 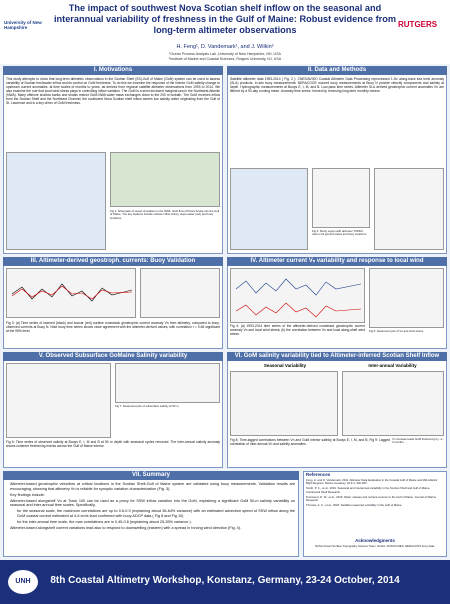 I want to click on footer-logo: UNH, so click(x=23, y=582).